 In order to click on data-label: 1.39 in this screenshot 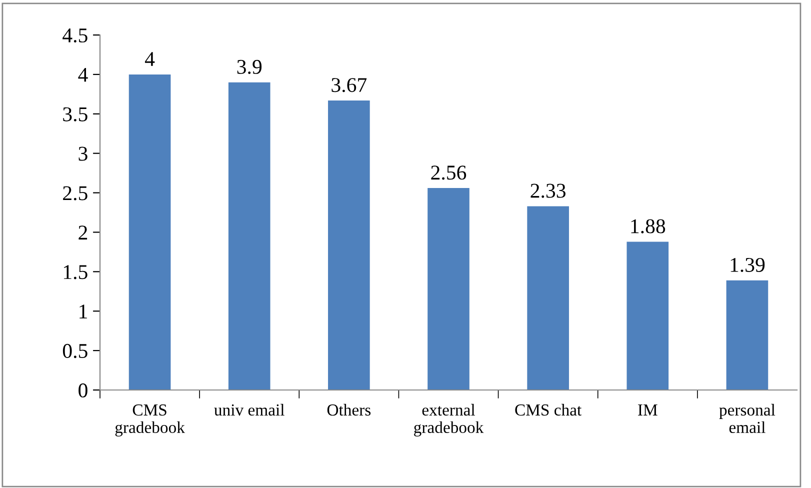, I will do `click(747, 265)`.